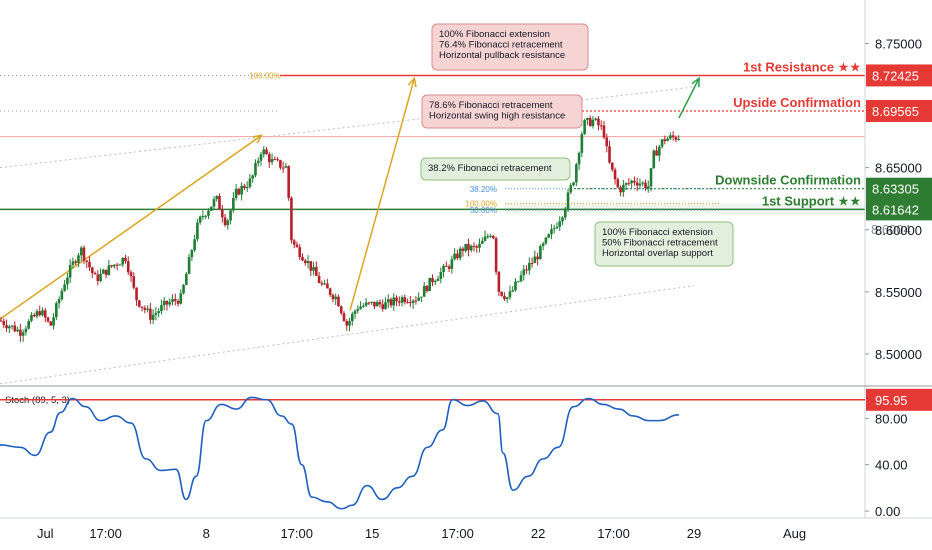  Describe the element at coordinates (898, 292) in the screenshot. I see `price-tick-label: 8.55000` at that location.